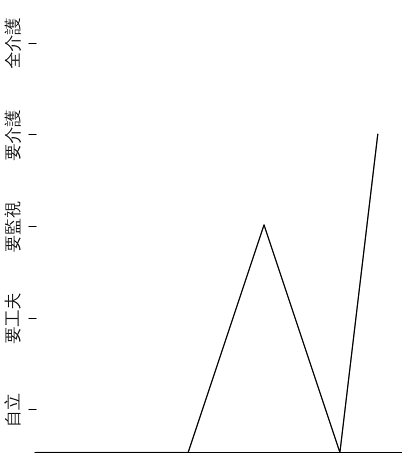  I want to click on text: 自立, so click(14, 409).